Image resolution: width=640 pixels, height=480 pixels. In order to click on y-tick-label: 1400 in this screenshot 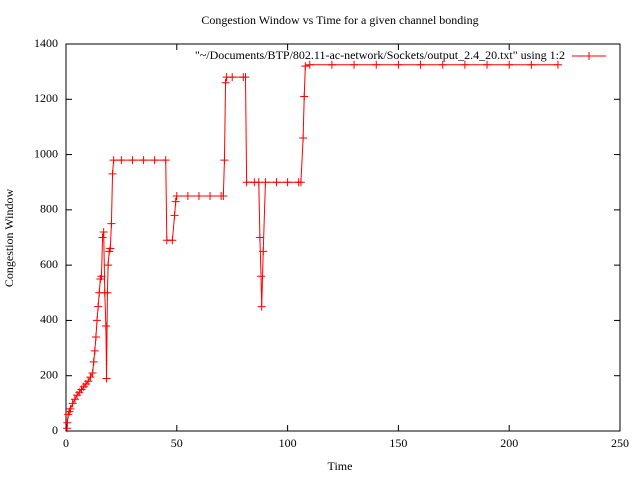, I will do `click(46, 43)`.